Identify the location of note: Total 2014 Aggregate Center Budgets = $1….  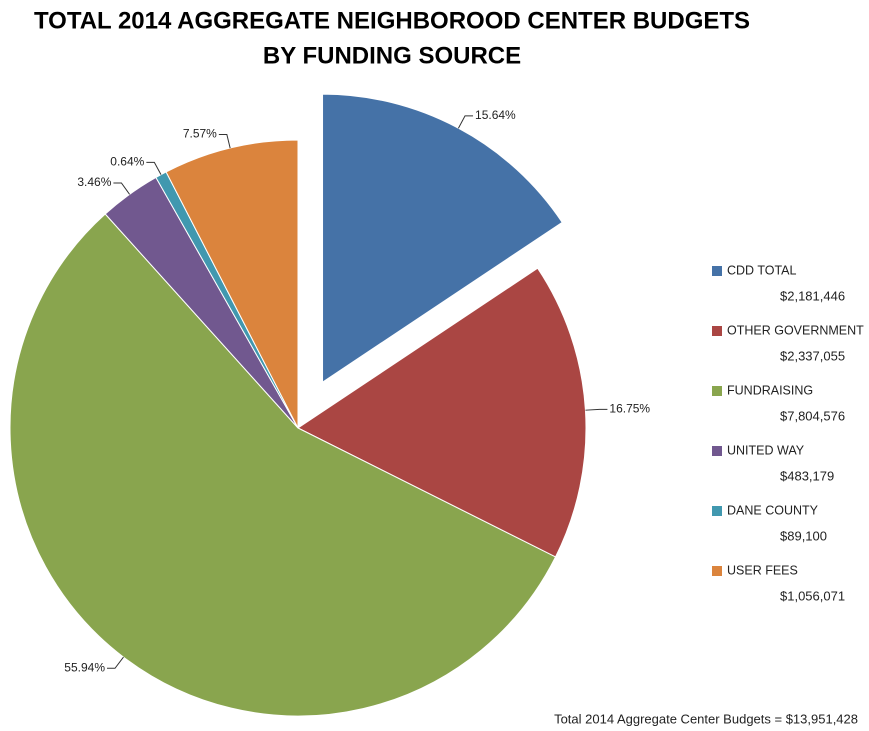
(706, 718).